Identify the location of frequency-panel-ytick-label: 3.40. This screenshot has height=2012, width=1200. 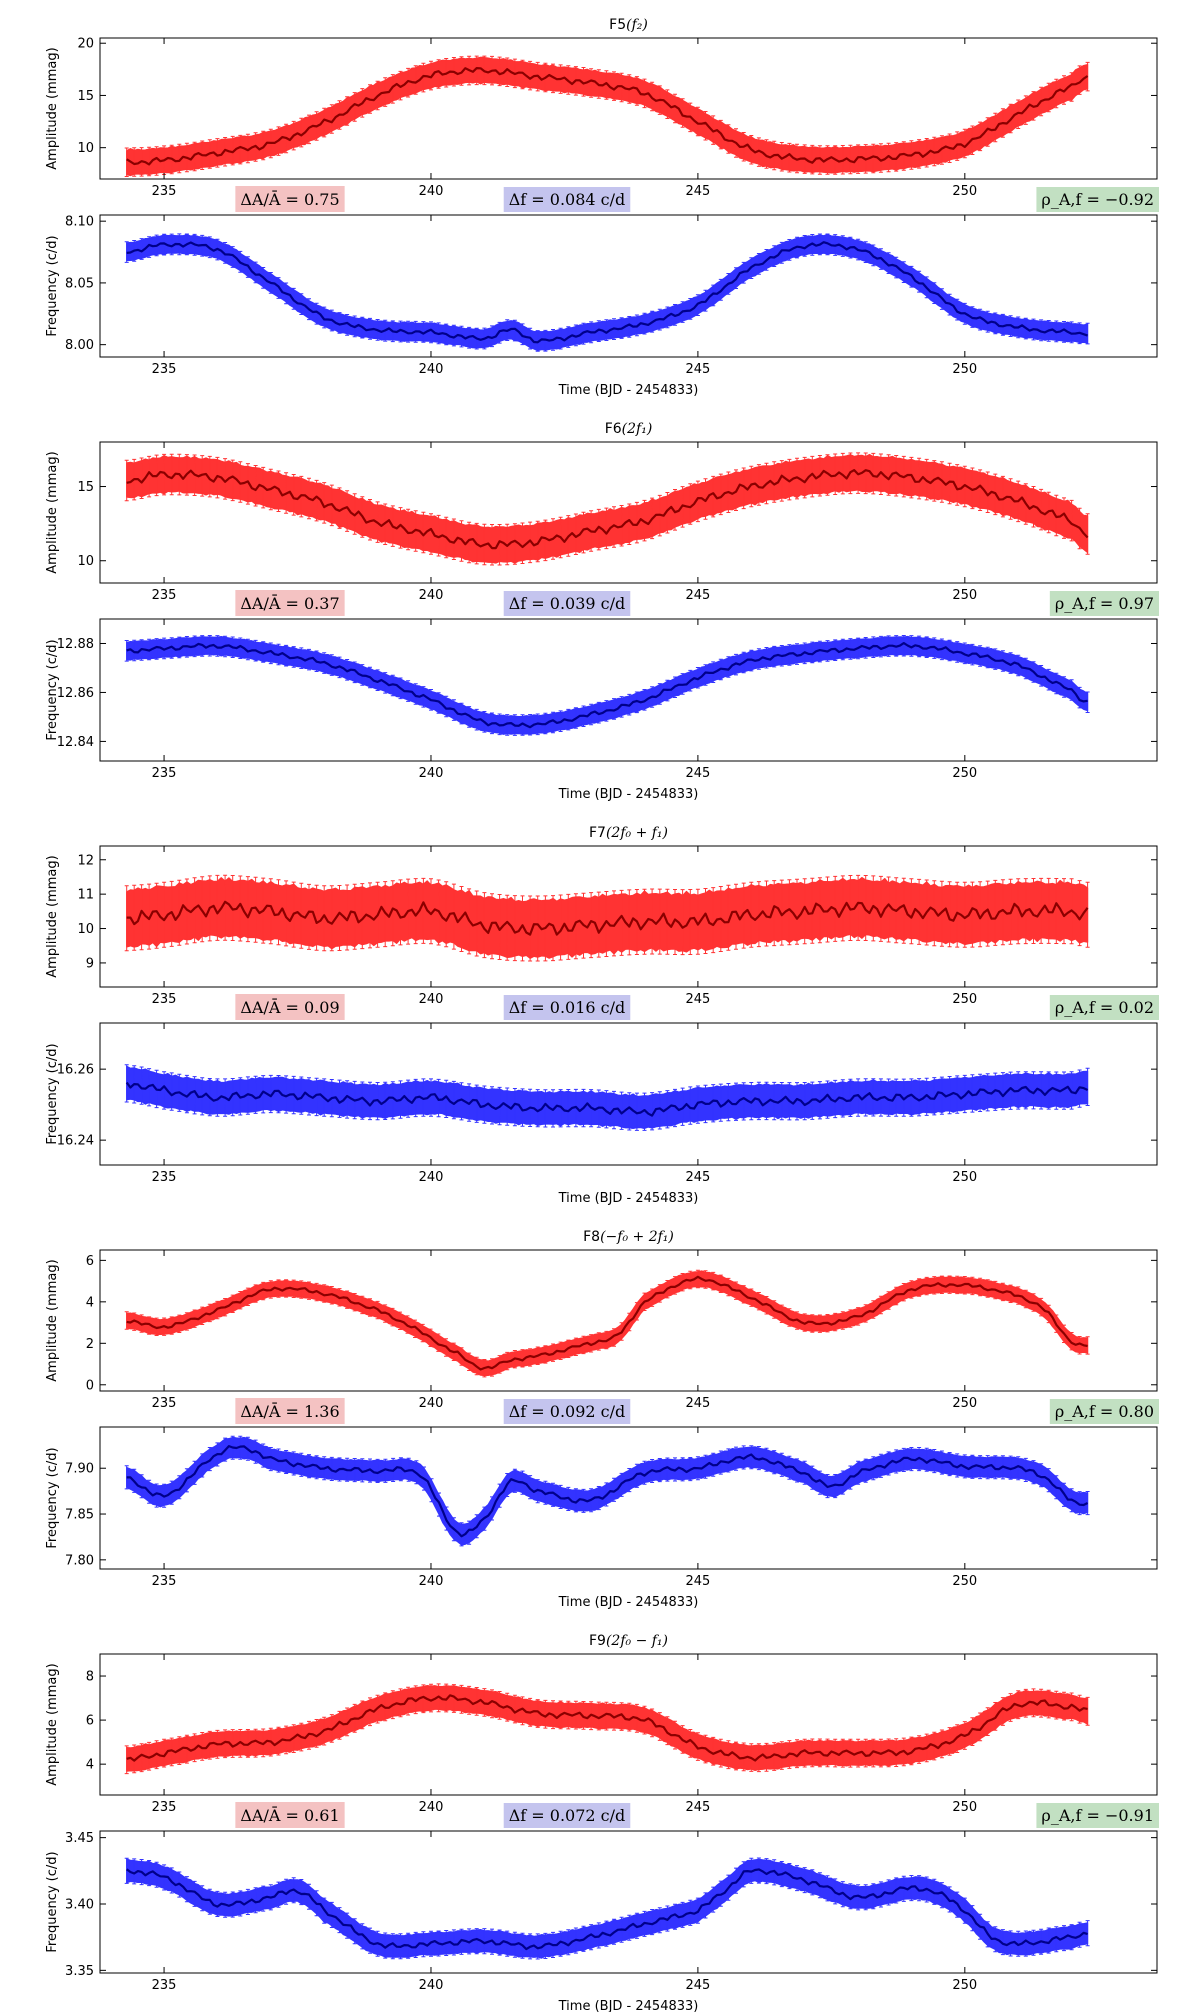
(79, 1904).